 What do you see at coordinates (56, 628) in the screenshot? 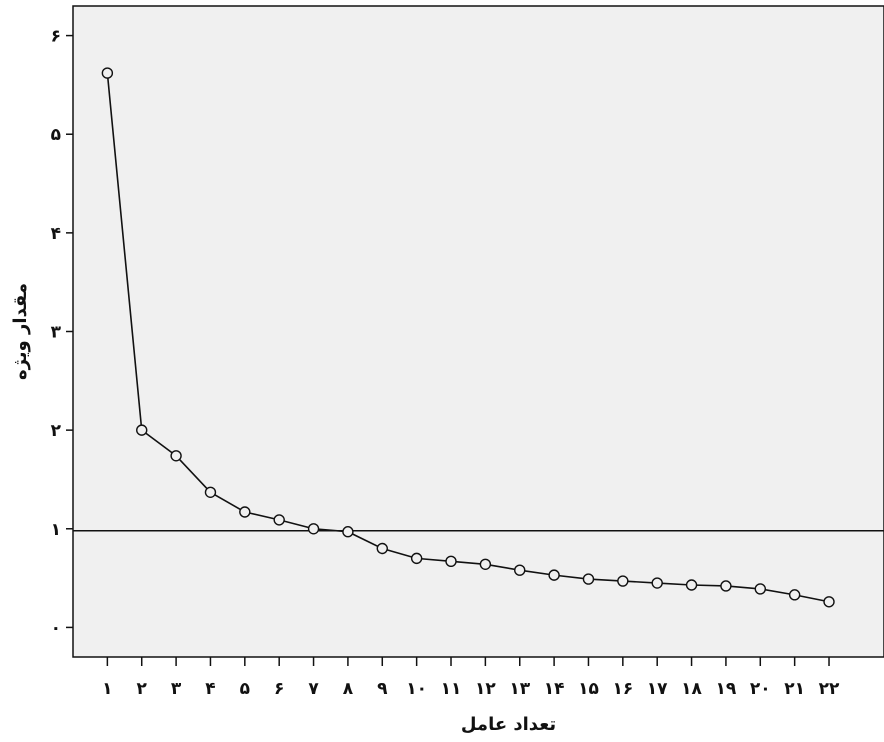
I see `y-tick-label: ۰` at bounding box center [56, 628].